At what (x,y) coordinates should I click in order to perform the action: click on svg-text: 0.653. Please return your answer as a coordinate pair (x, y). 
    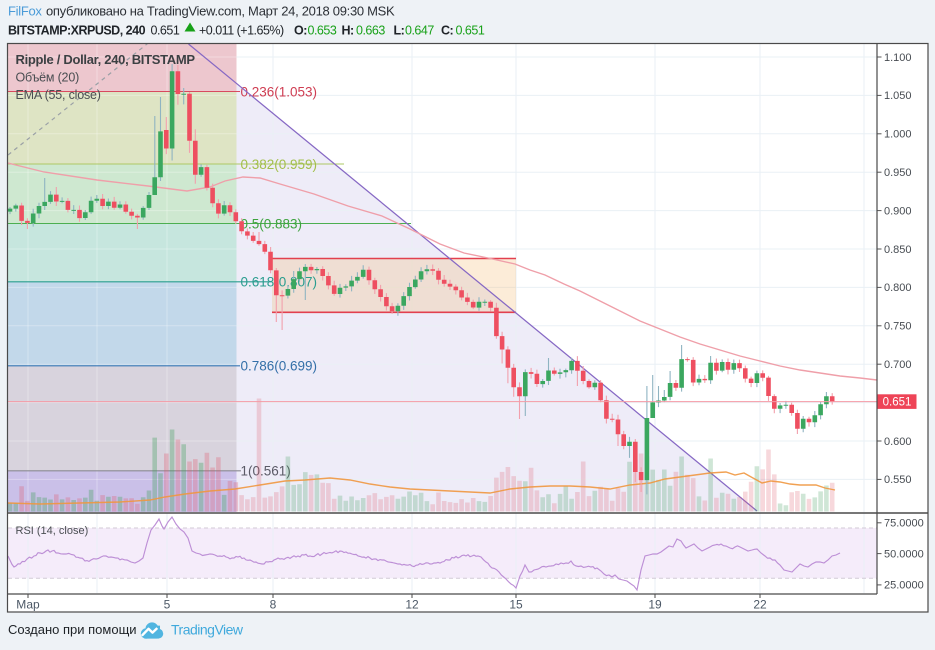
    Looking at the image, I should click on (322, 31).